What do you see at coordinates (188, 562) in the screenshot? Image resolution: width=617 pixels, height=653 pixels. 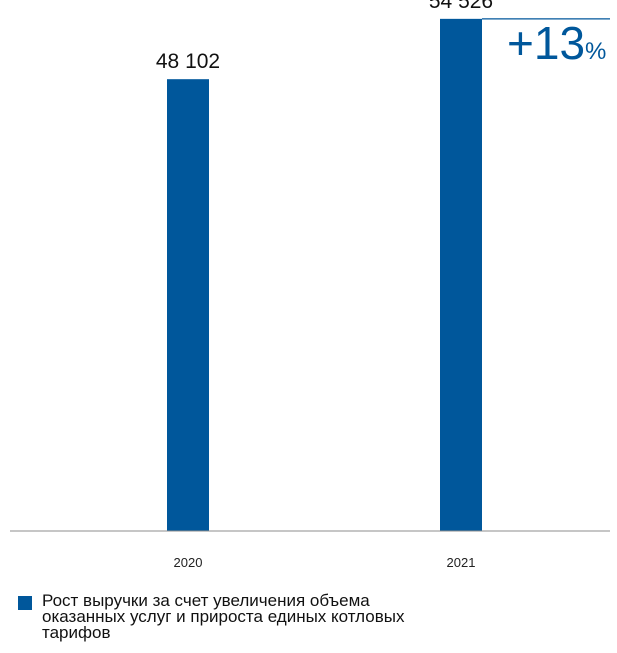 I see `tick-label-2020: 2020` at bounding box center [188, 562].